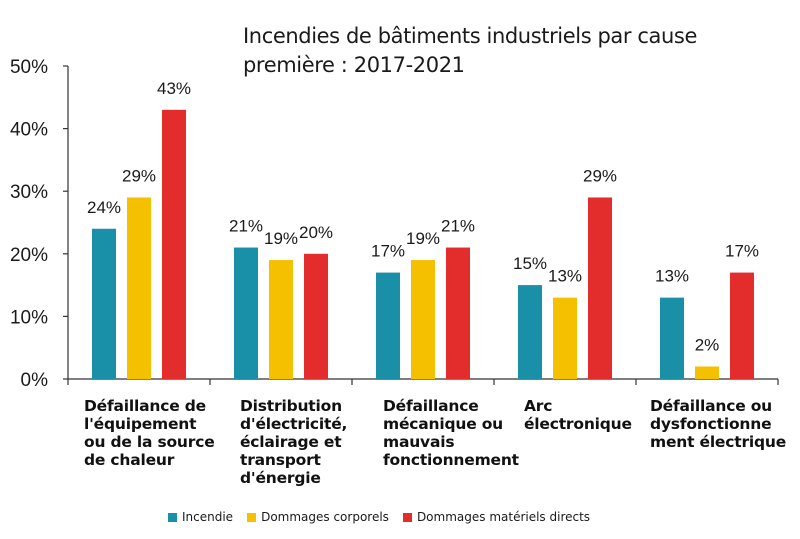 This screenshot has height=539, width=800. Describe the element at coordinates (140, 424) in the screenshot. I see `category-label-line: l'équipement` at that location.